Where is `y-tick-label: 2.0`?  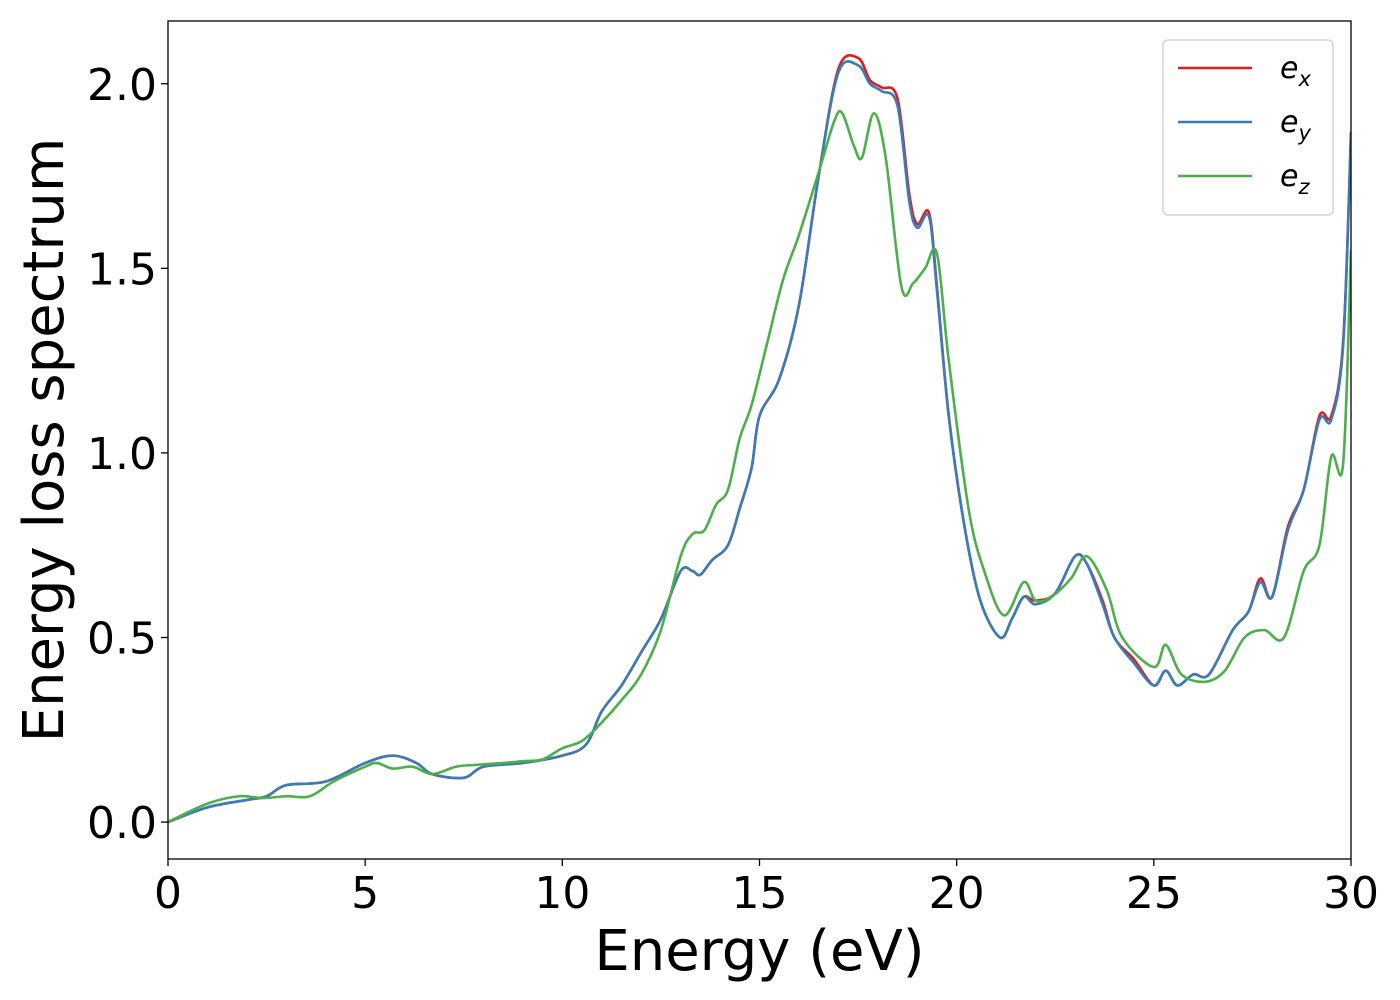 y-tick-label: 2.0 is located at coordinates (122, 85).